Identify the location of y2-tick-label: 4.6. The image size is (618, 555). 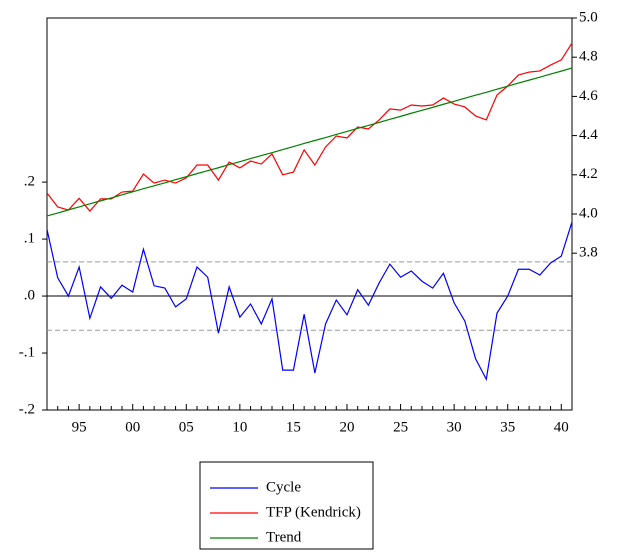
(588, 96).